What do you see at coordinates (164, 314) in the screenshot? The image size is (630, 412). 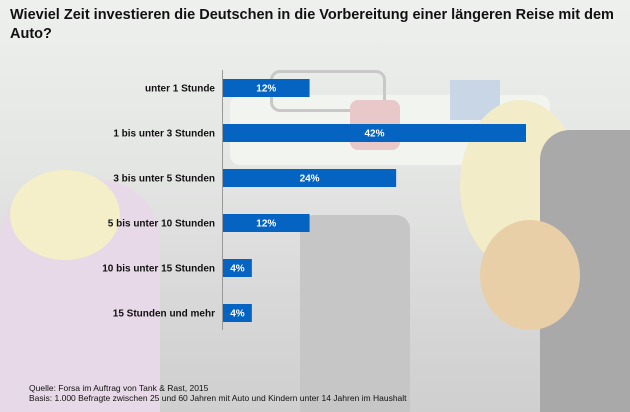 I see `category-label: 15 Stunden und mehr` at bounding box center [164, 314].